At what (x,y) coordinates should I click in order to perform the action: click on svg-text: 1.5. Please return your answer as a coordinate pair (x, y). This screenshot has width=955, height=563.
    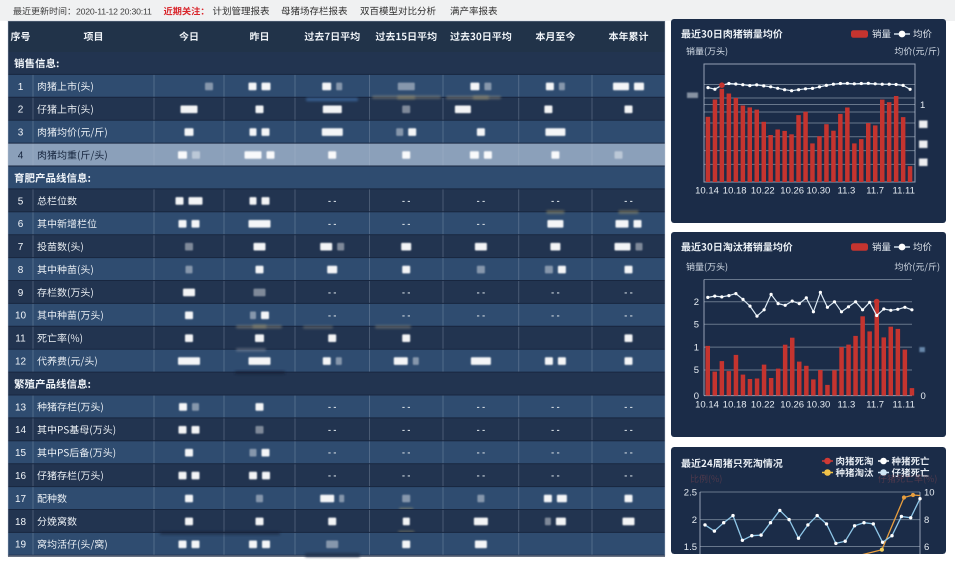
    Looking at the image, I should click on (690, 547).